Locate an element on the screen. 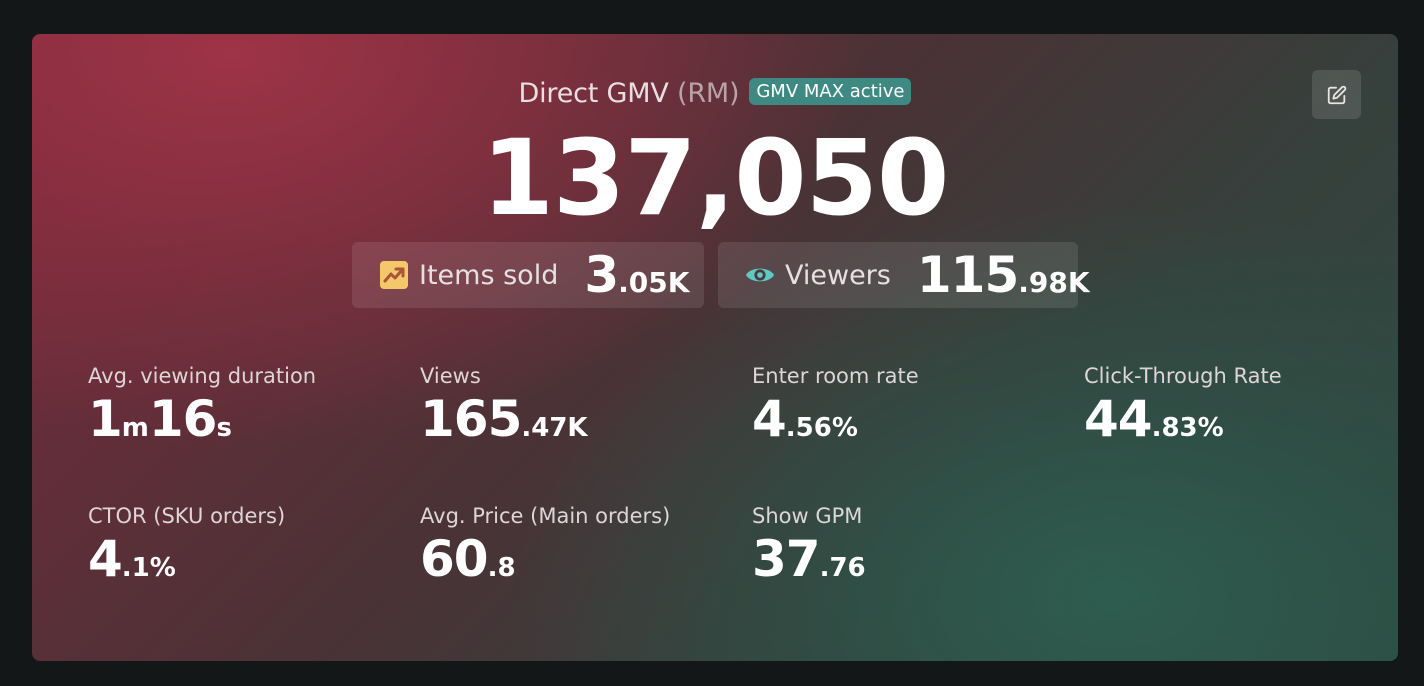 Image resolution: width=1424 pixels, height=686 pixels. metric-value: 44.83% is located at coordinates (1154, 419).